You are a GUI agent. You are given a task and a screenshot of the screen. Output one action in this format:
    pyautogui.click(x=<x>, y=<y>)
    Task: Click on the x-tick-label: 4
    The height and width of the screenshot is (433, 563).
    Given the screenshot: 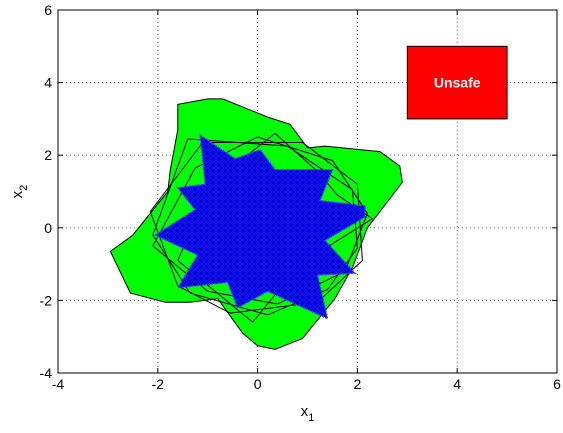 What is the action you would take?
    pyautogui.click(x=457, y=384)
    